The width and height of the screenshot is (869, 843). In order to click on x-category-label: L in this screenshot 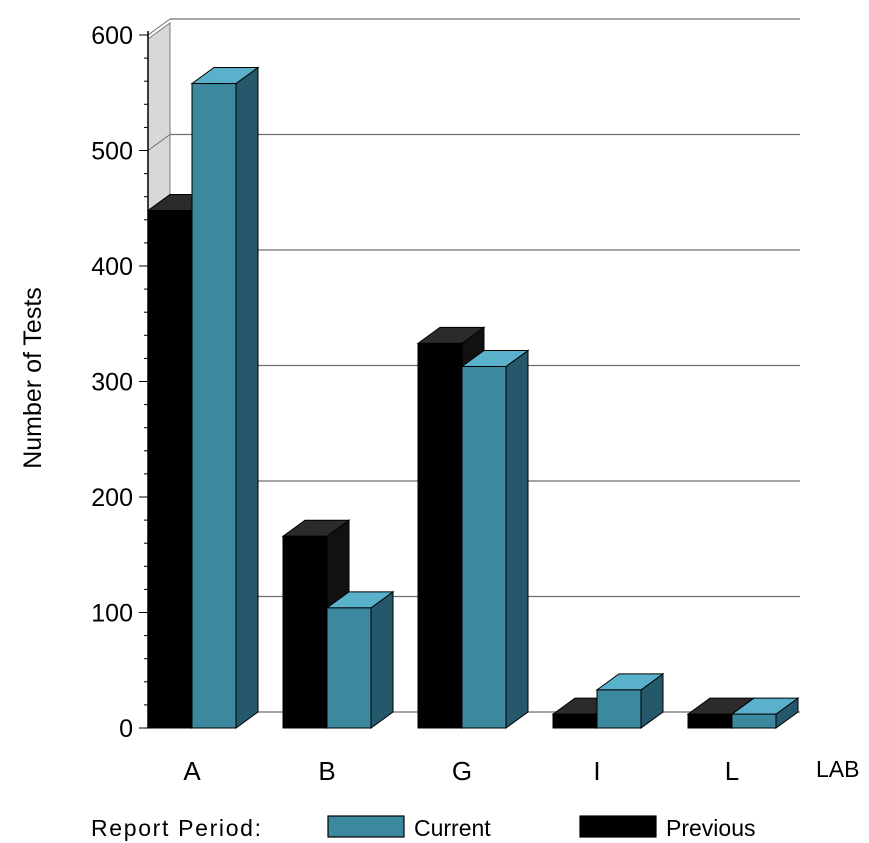, I will do `click(732, 771)`.